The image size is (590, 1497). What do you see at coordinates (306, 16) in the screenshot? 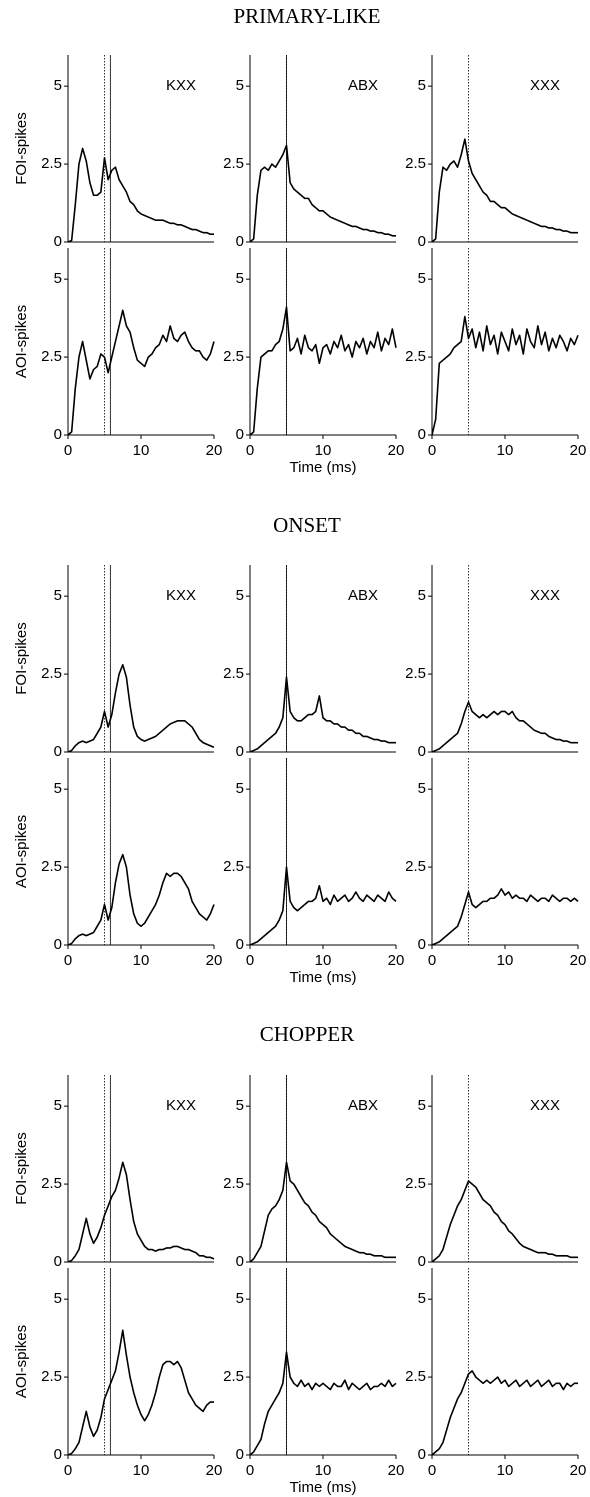
I see `group-title: PRIMARY-LIKE` at bounding box center [306, 16].